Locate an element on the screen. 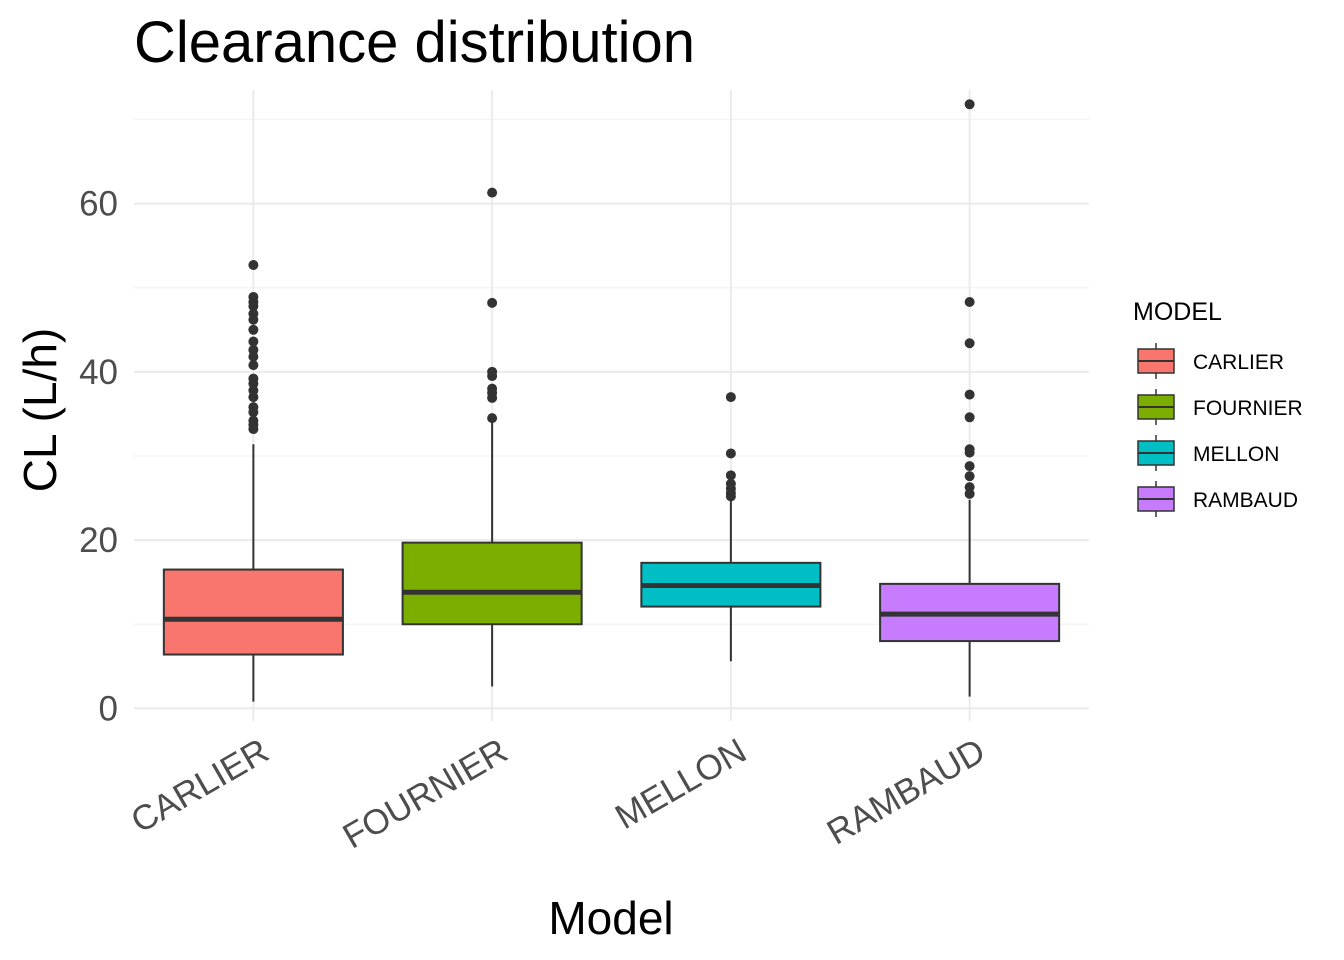  y-tick-label: 40 is located at coordinates (98, 372).